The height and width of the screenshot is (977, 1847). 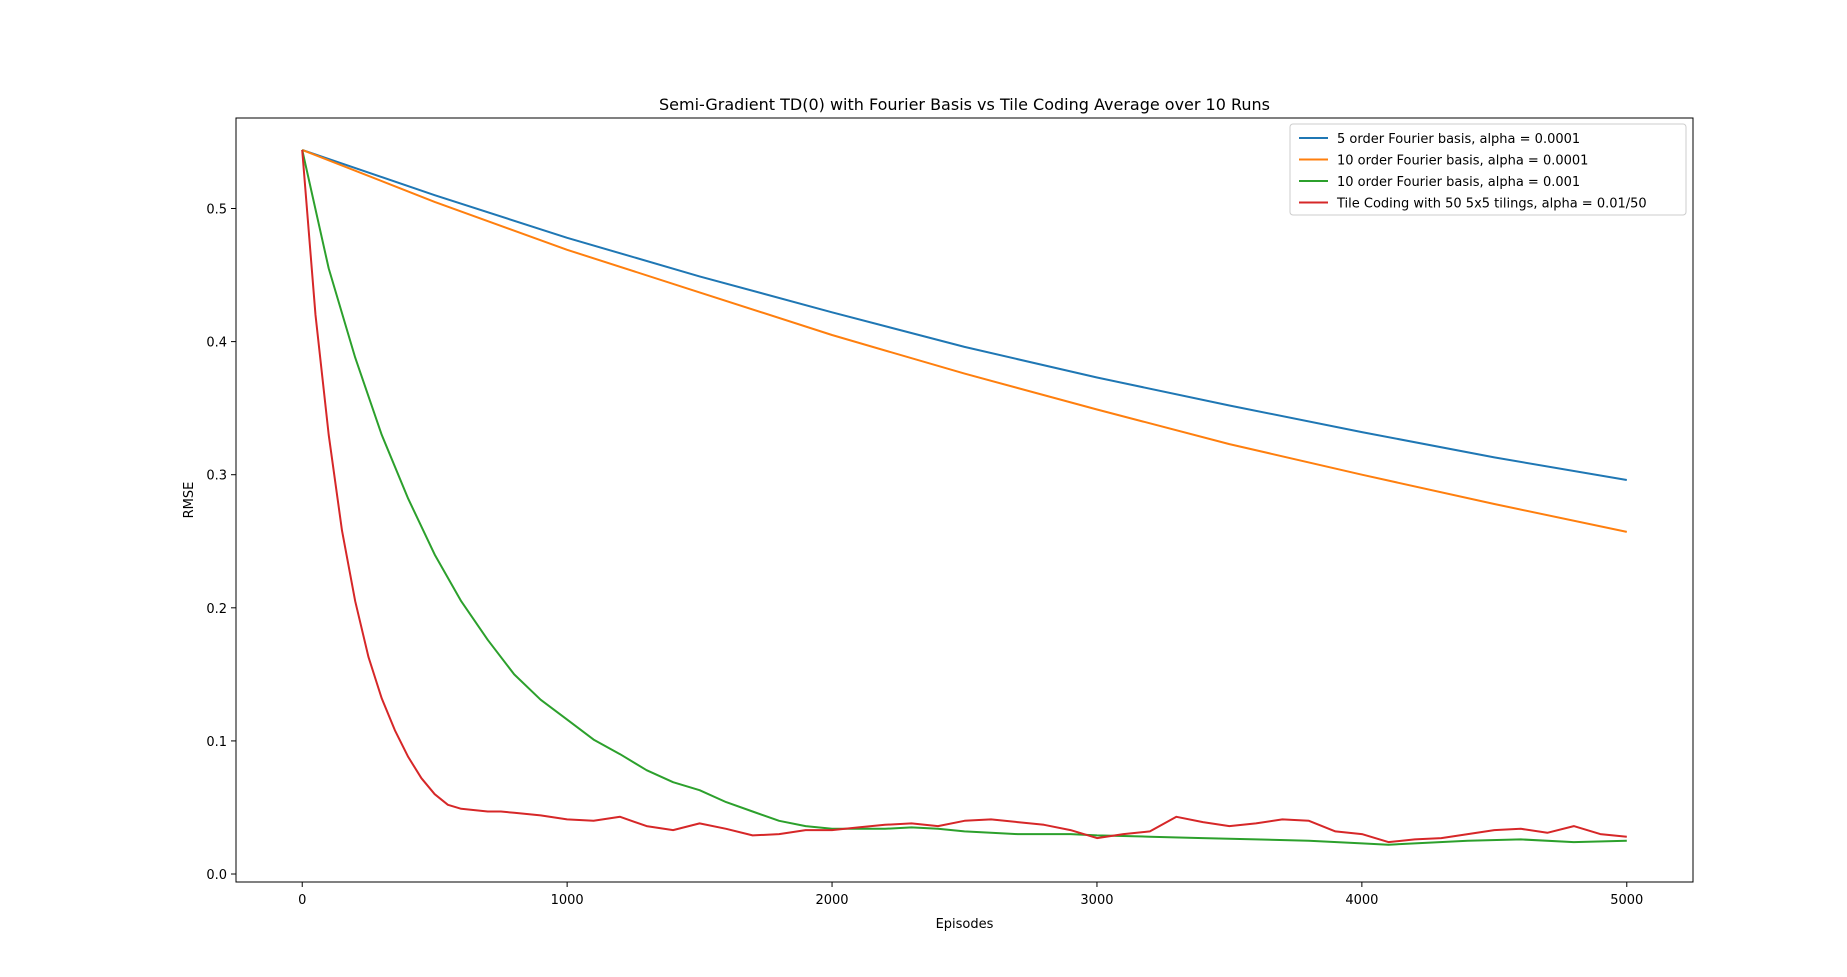 I want to click on x-tick-label: 0, so click(x=302, y=900).